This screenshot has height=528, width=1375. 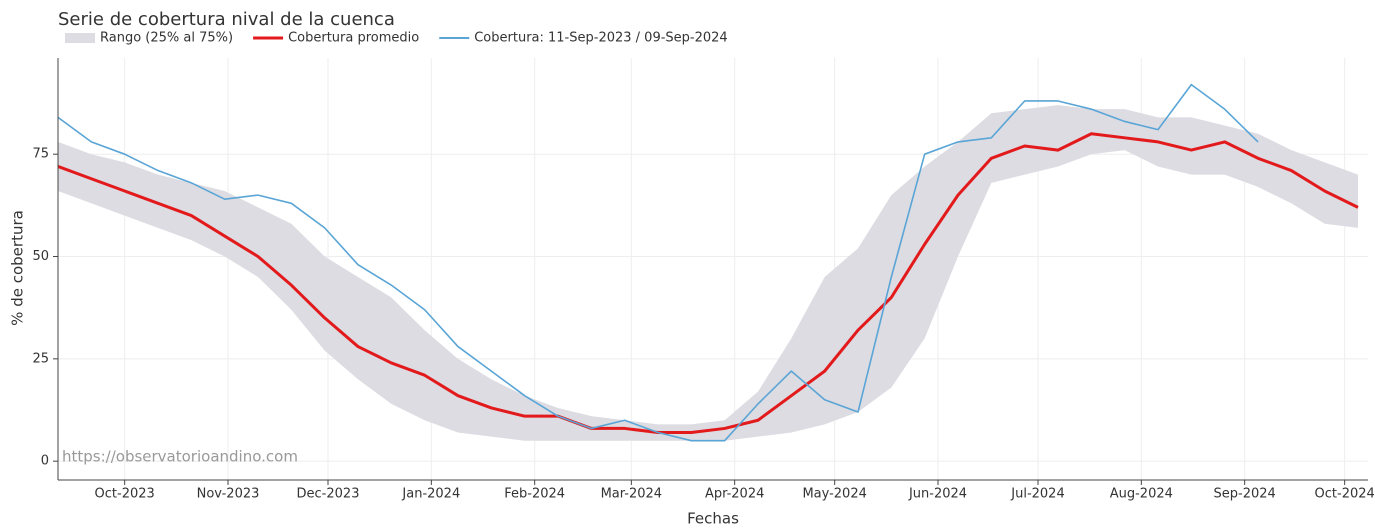 What do you see at coordinates (125, 494) in the screenshot?
I see `x-tick-label: Oct-2023` at bounding box center [125, 494].